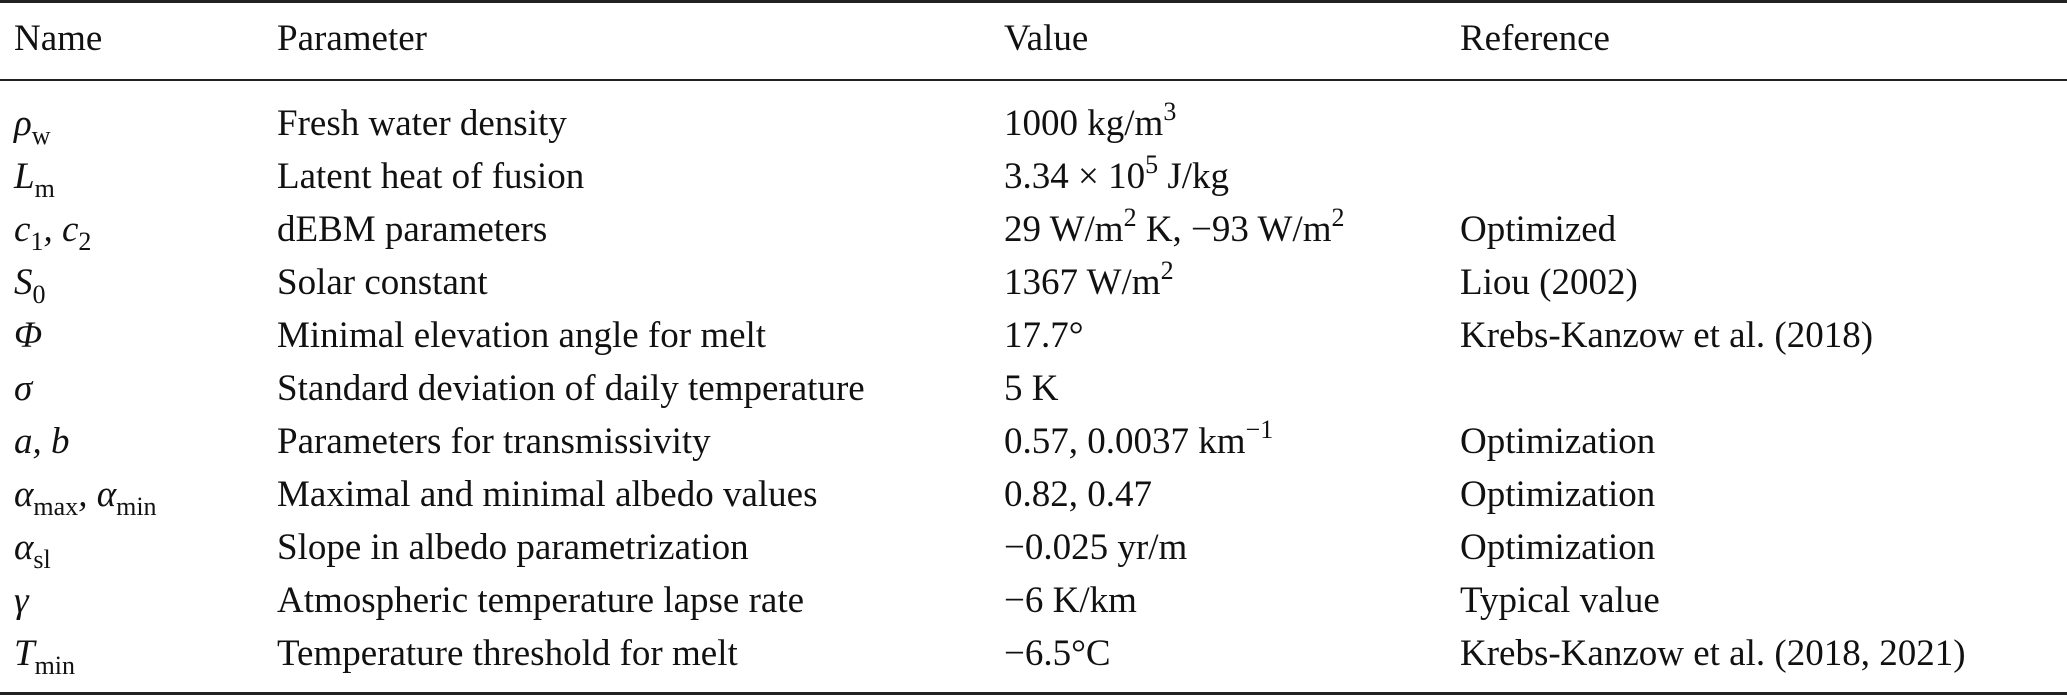 The image size is (2067, 697). What do you see at coordinates (56, 506) in the screenshot?
I see `symbol-subscript: max` at bounding box center [56, 506].